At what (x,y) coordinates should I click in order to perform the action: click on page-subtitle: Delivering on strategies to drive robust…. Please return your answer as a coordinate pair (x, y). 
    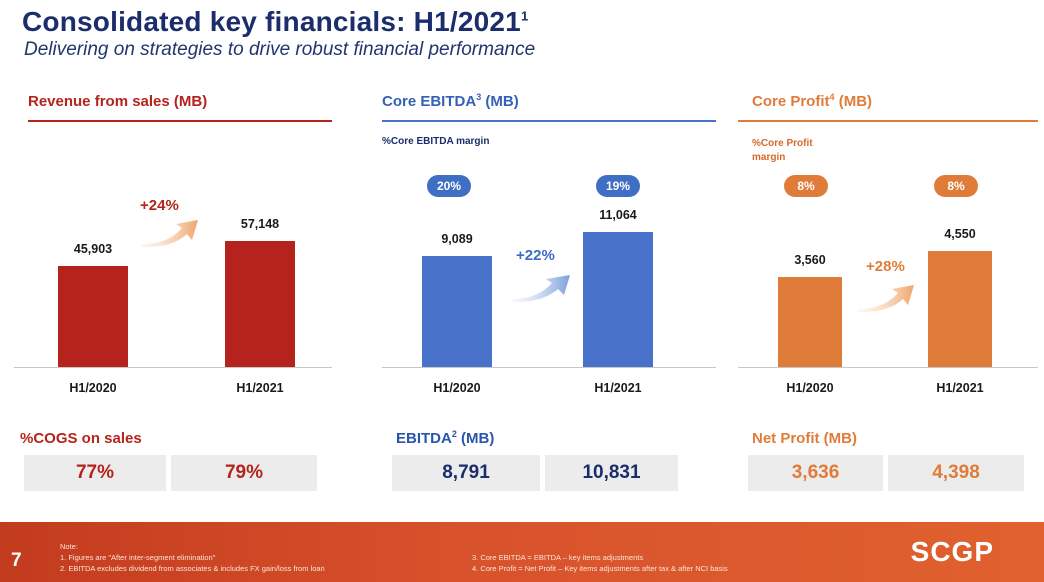
    Looking at the image, I should click on (280, 49).